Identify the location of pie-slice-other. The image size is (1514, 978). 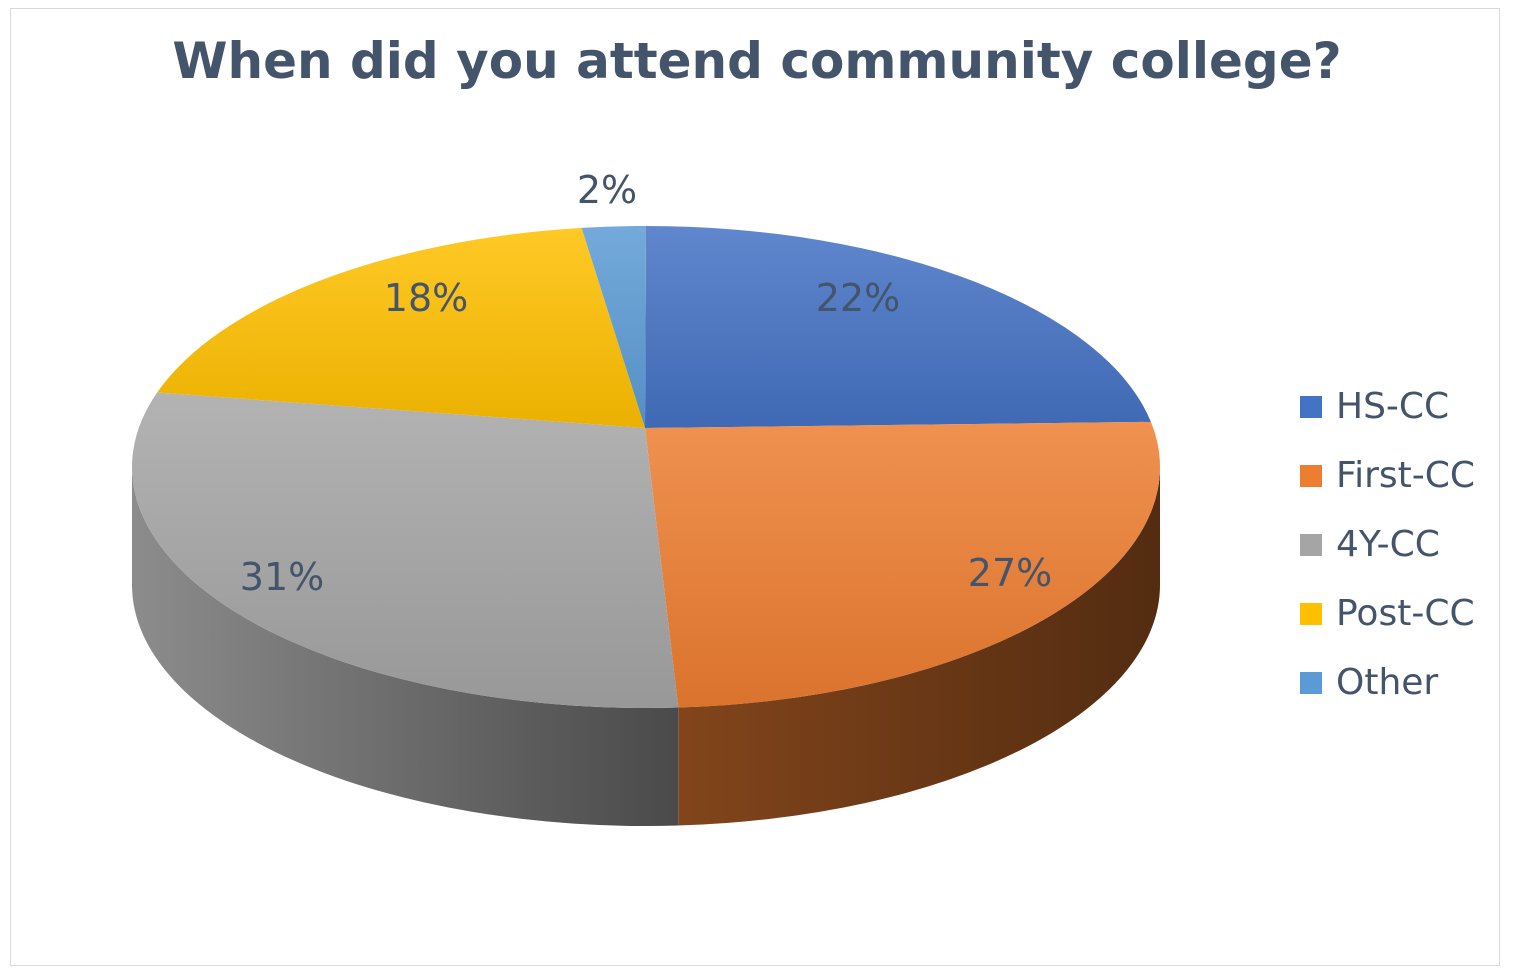
(613, 327).